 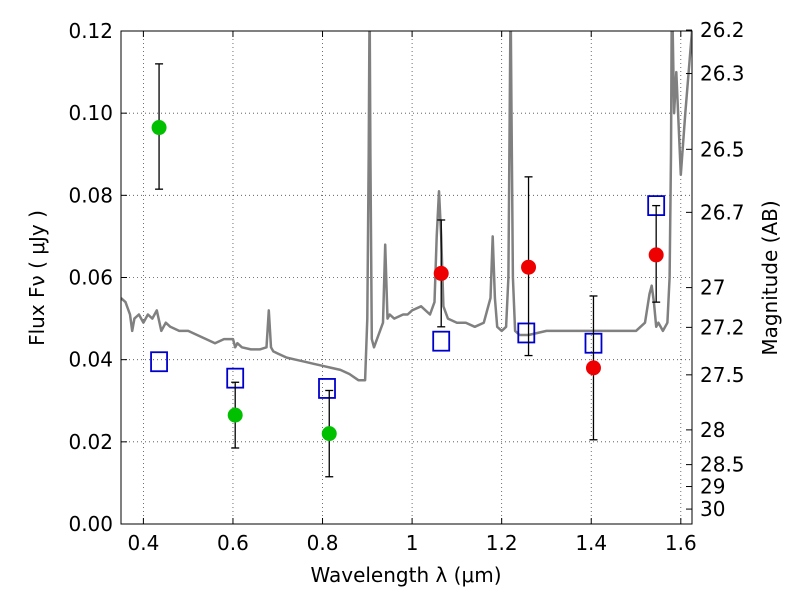 I want to click on y-tick-label: 0.04, so click(x=90, y=360).